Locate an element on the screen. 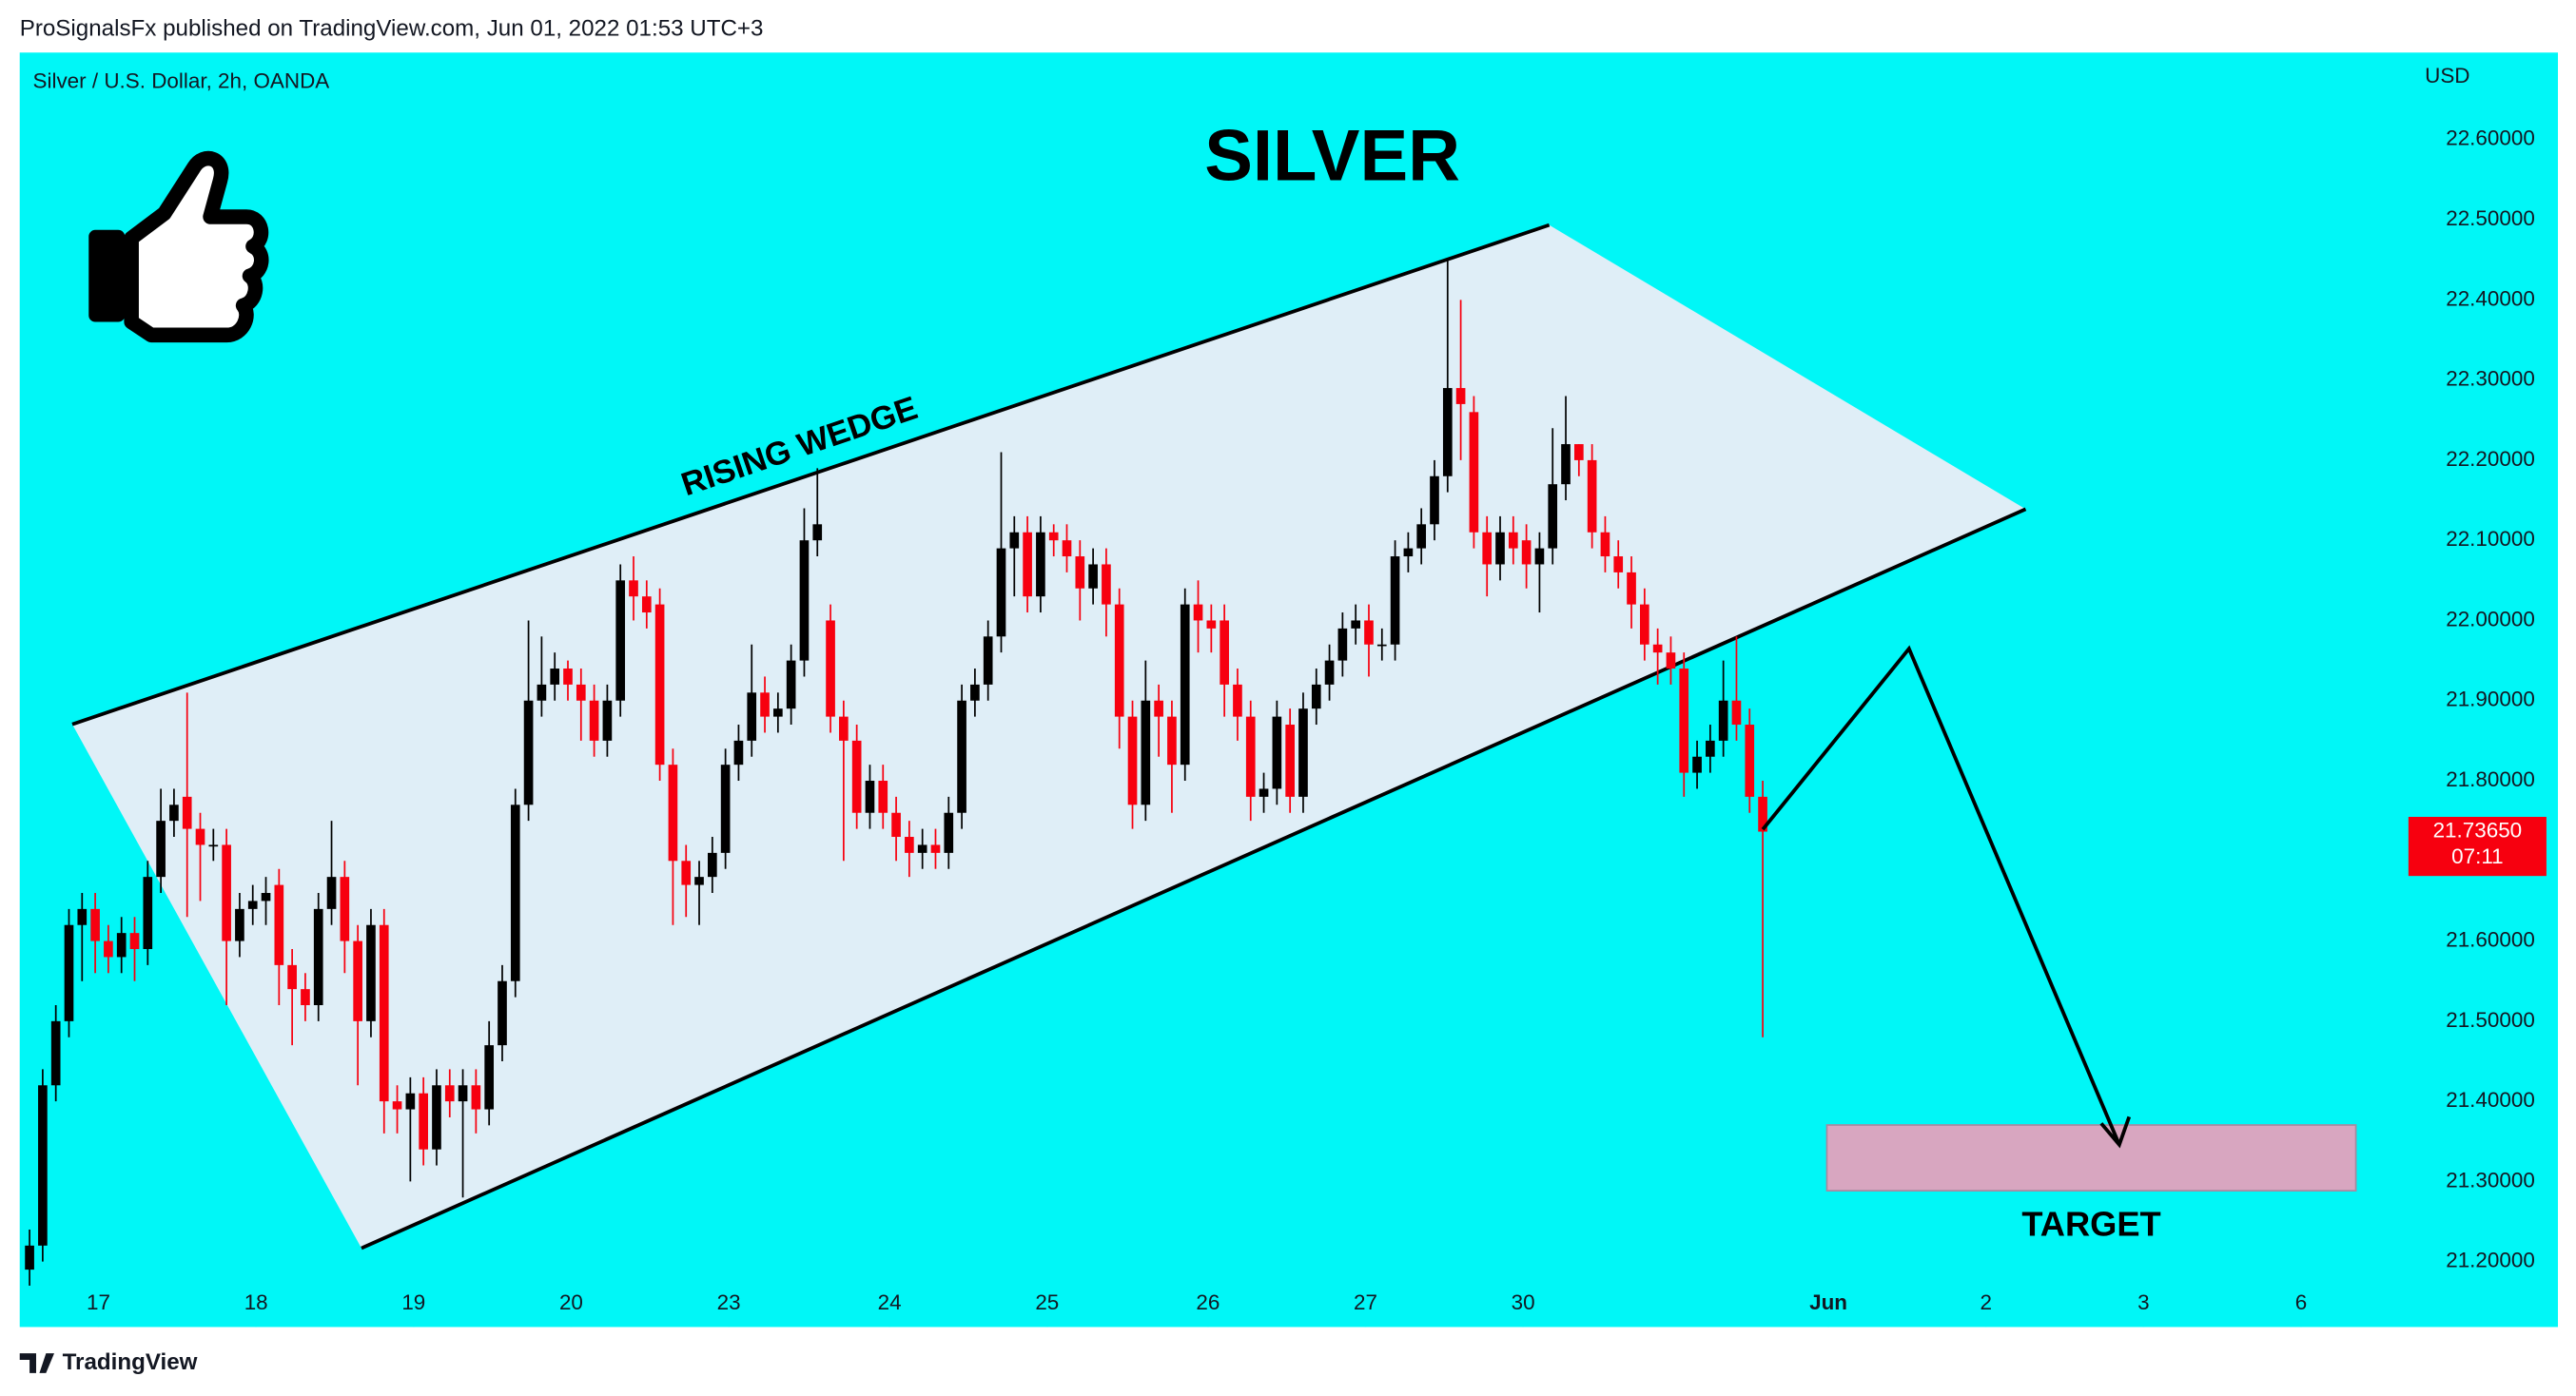 The image size is (2576, 1396). y-tick-label: 22.50000 is located at coordinates (2491, 218).